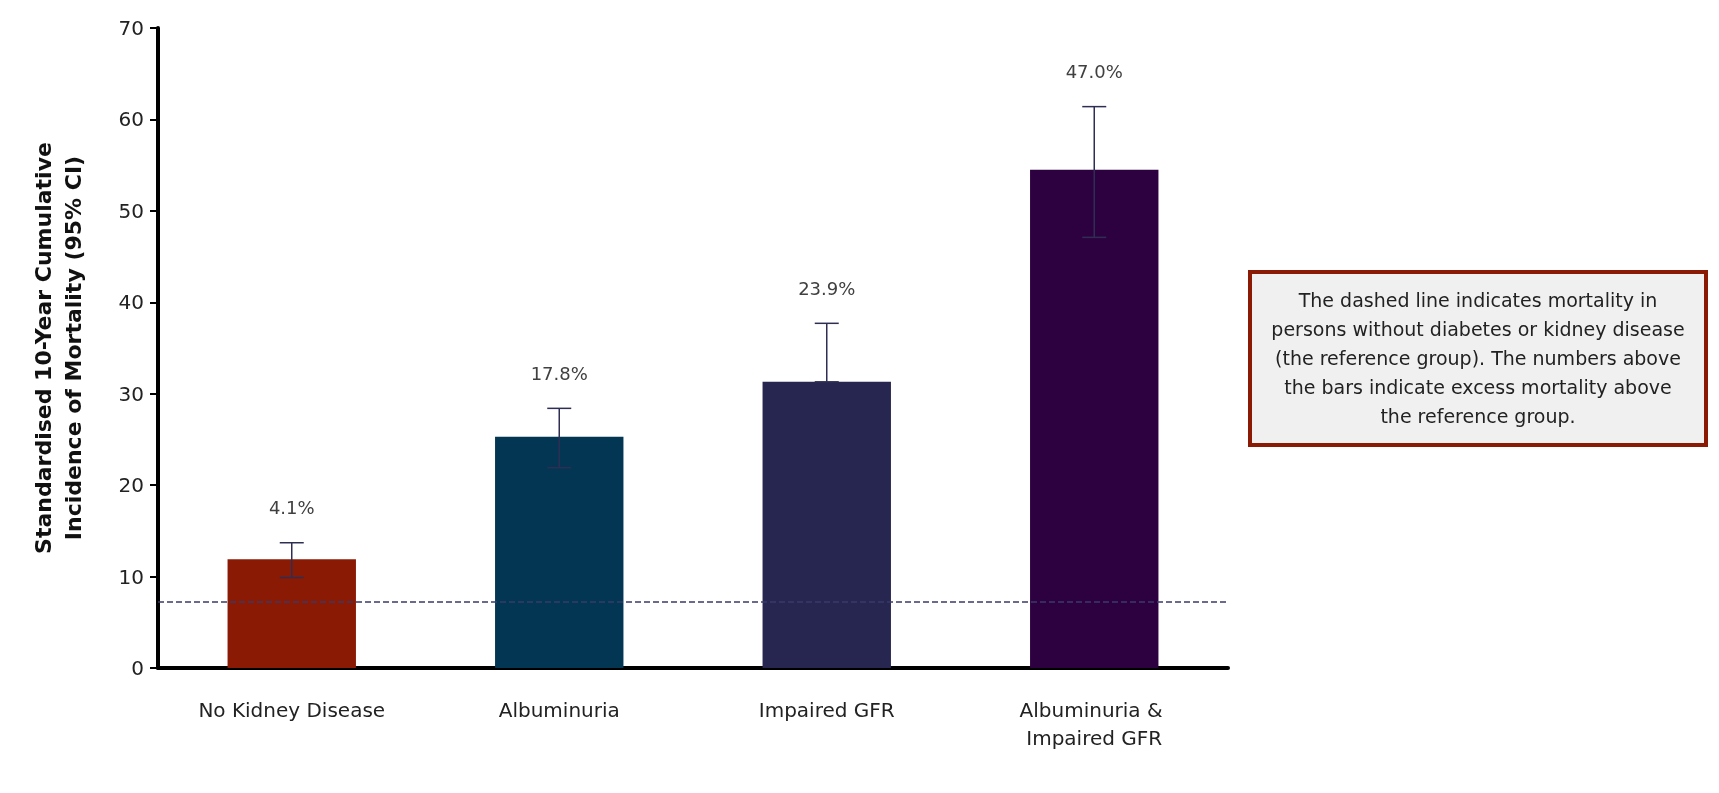 The height and width of the screenshot is (793, 1719). Describe the element at coordinates (826, 710) in the screenshot. I see `x-tick-label: Impaired GFR` at that location.